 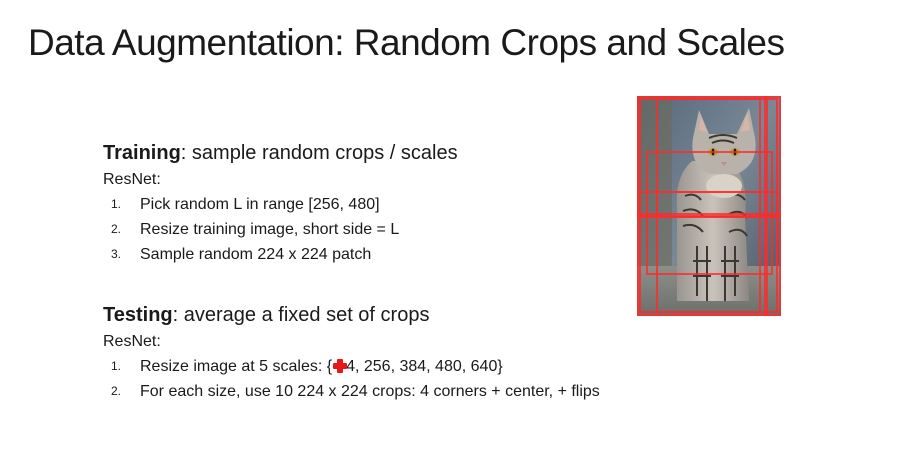 I want to click on list-number: 3., so click(x=116, y=254).